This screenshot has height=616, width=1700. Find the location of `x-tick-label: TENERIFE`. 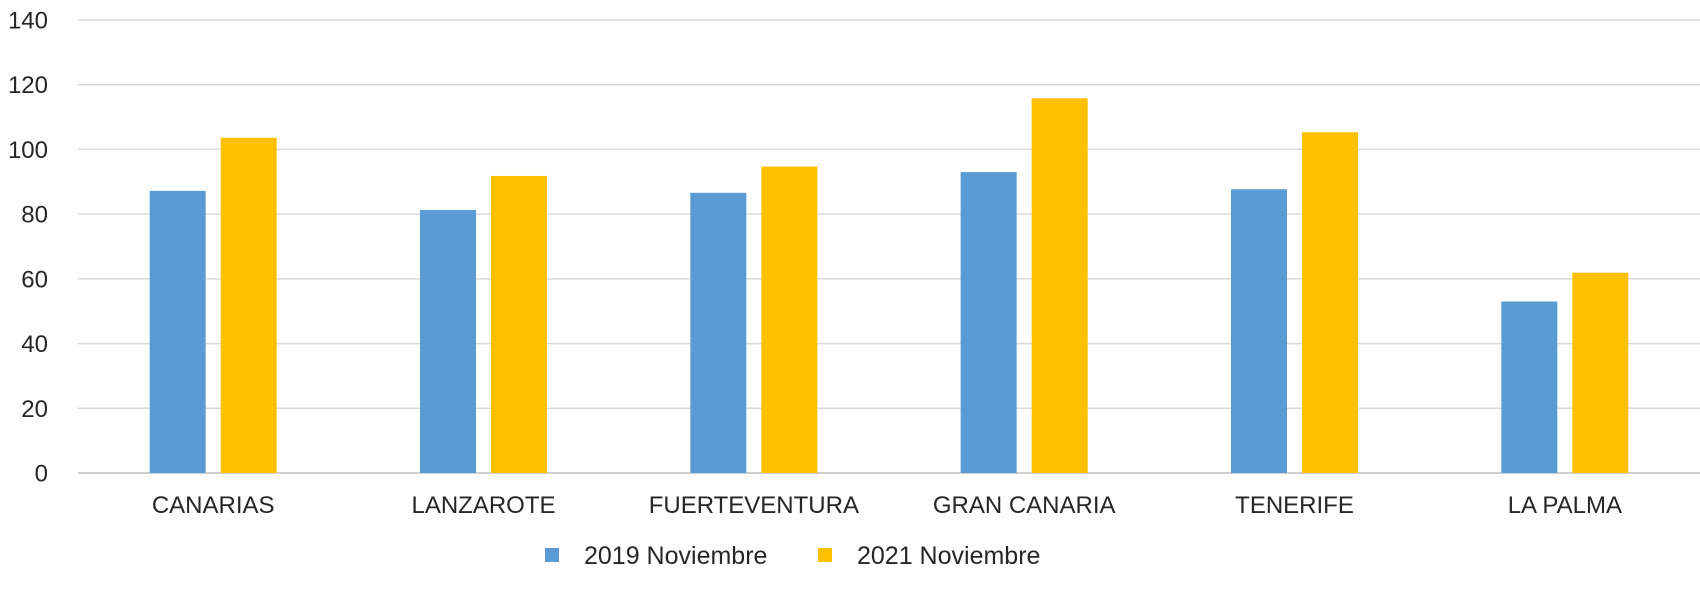

x-tick-label: TENERIFE is located at coordinates (1294, 505).